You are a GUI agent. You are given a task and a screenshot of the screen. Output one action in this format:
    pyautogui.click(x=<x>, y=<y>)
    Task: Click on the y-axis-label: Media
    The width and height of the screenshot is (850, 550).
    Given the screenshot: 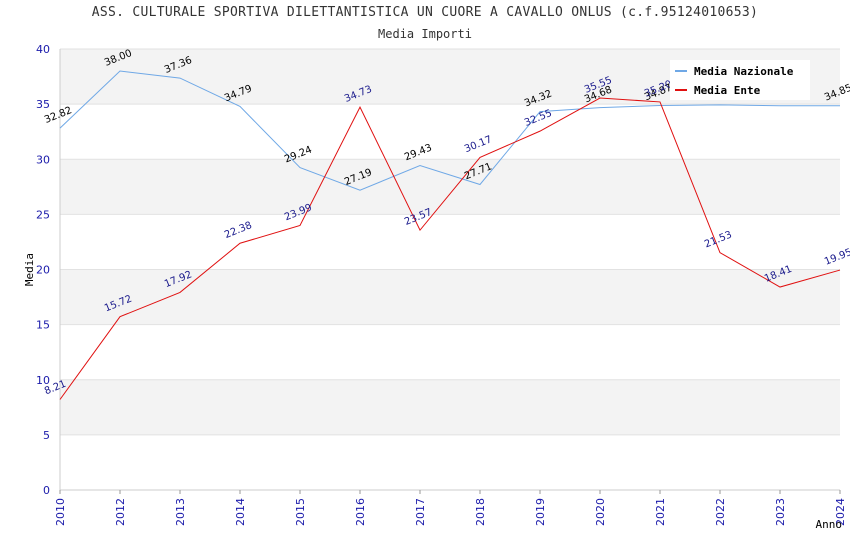 What is the action you would take?
    pyautogui.click(x=29, y=269)
    